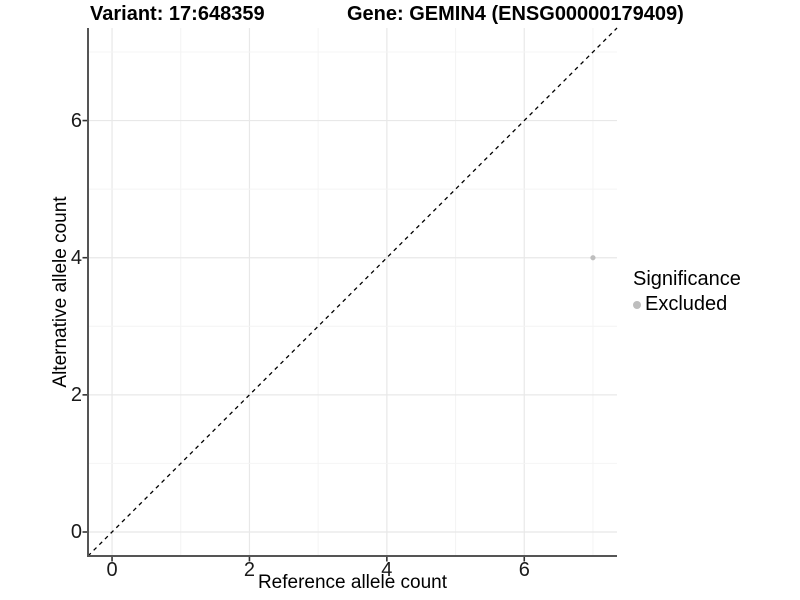 This screenshot has height=600, width=800. I want to click on legend-entry: Excluded, so click(687, 304).